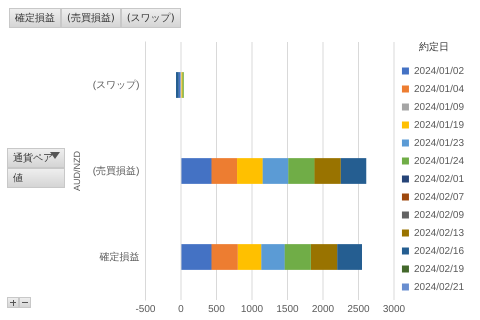  Describe the element at coordinates (119, 256) in the screenshot. I see `y-tick-label: 確定損益` at that location.